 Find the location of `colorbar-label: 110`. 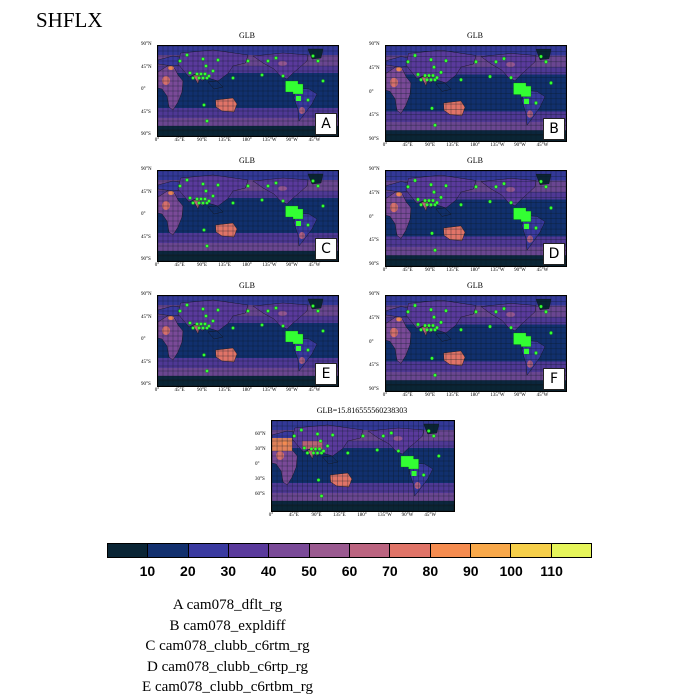

colorbar-label: 110 is located at coordinates (551, 571).